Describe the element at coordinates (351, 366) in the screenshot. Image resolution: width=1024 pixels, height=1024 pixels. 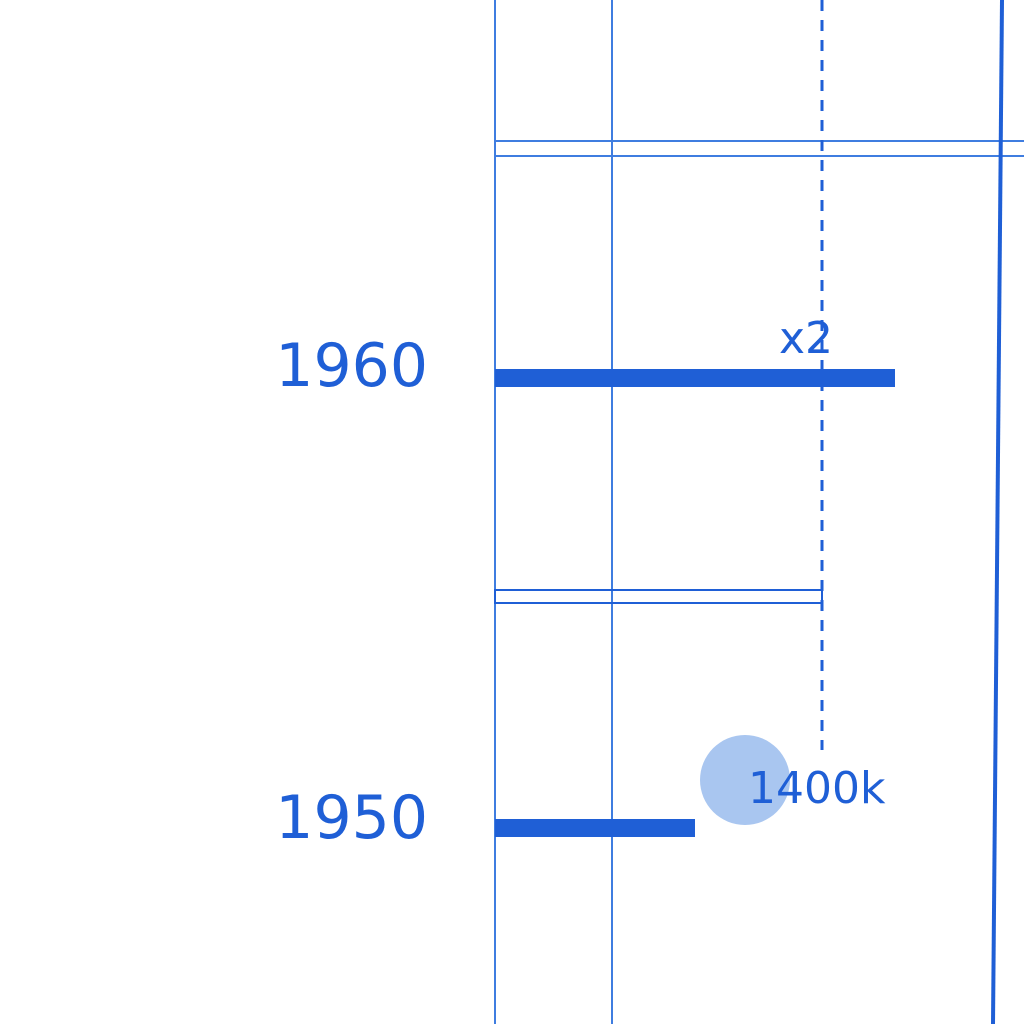
I see `category-label-1960: 1960` at that location.